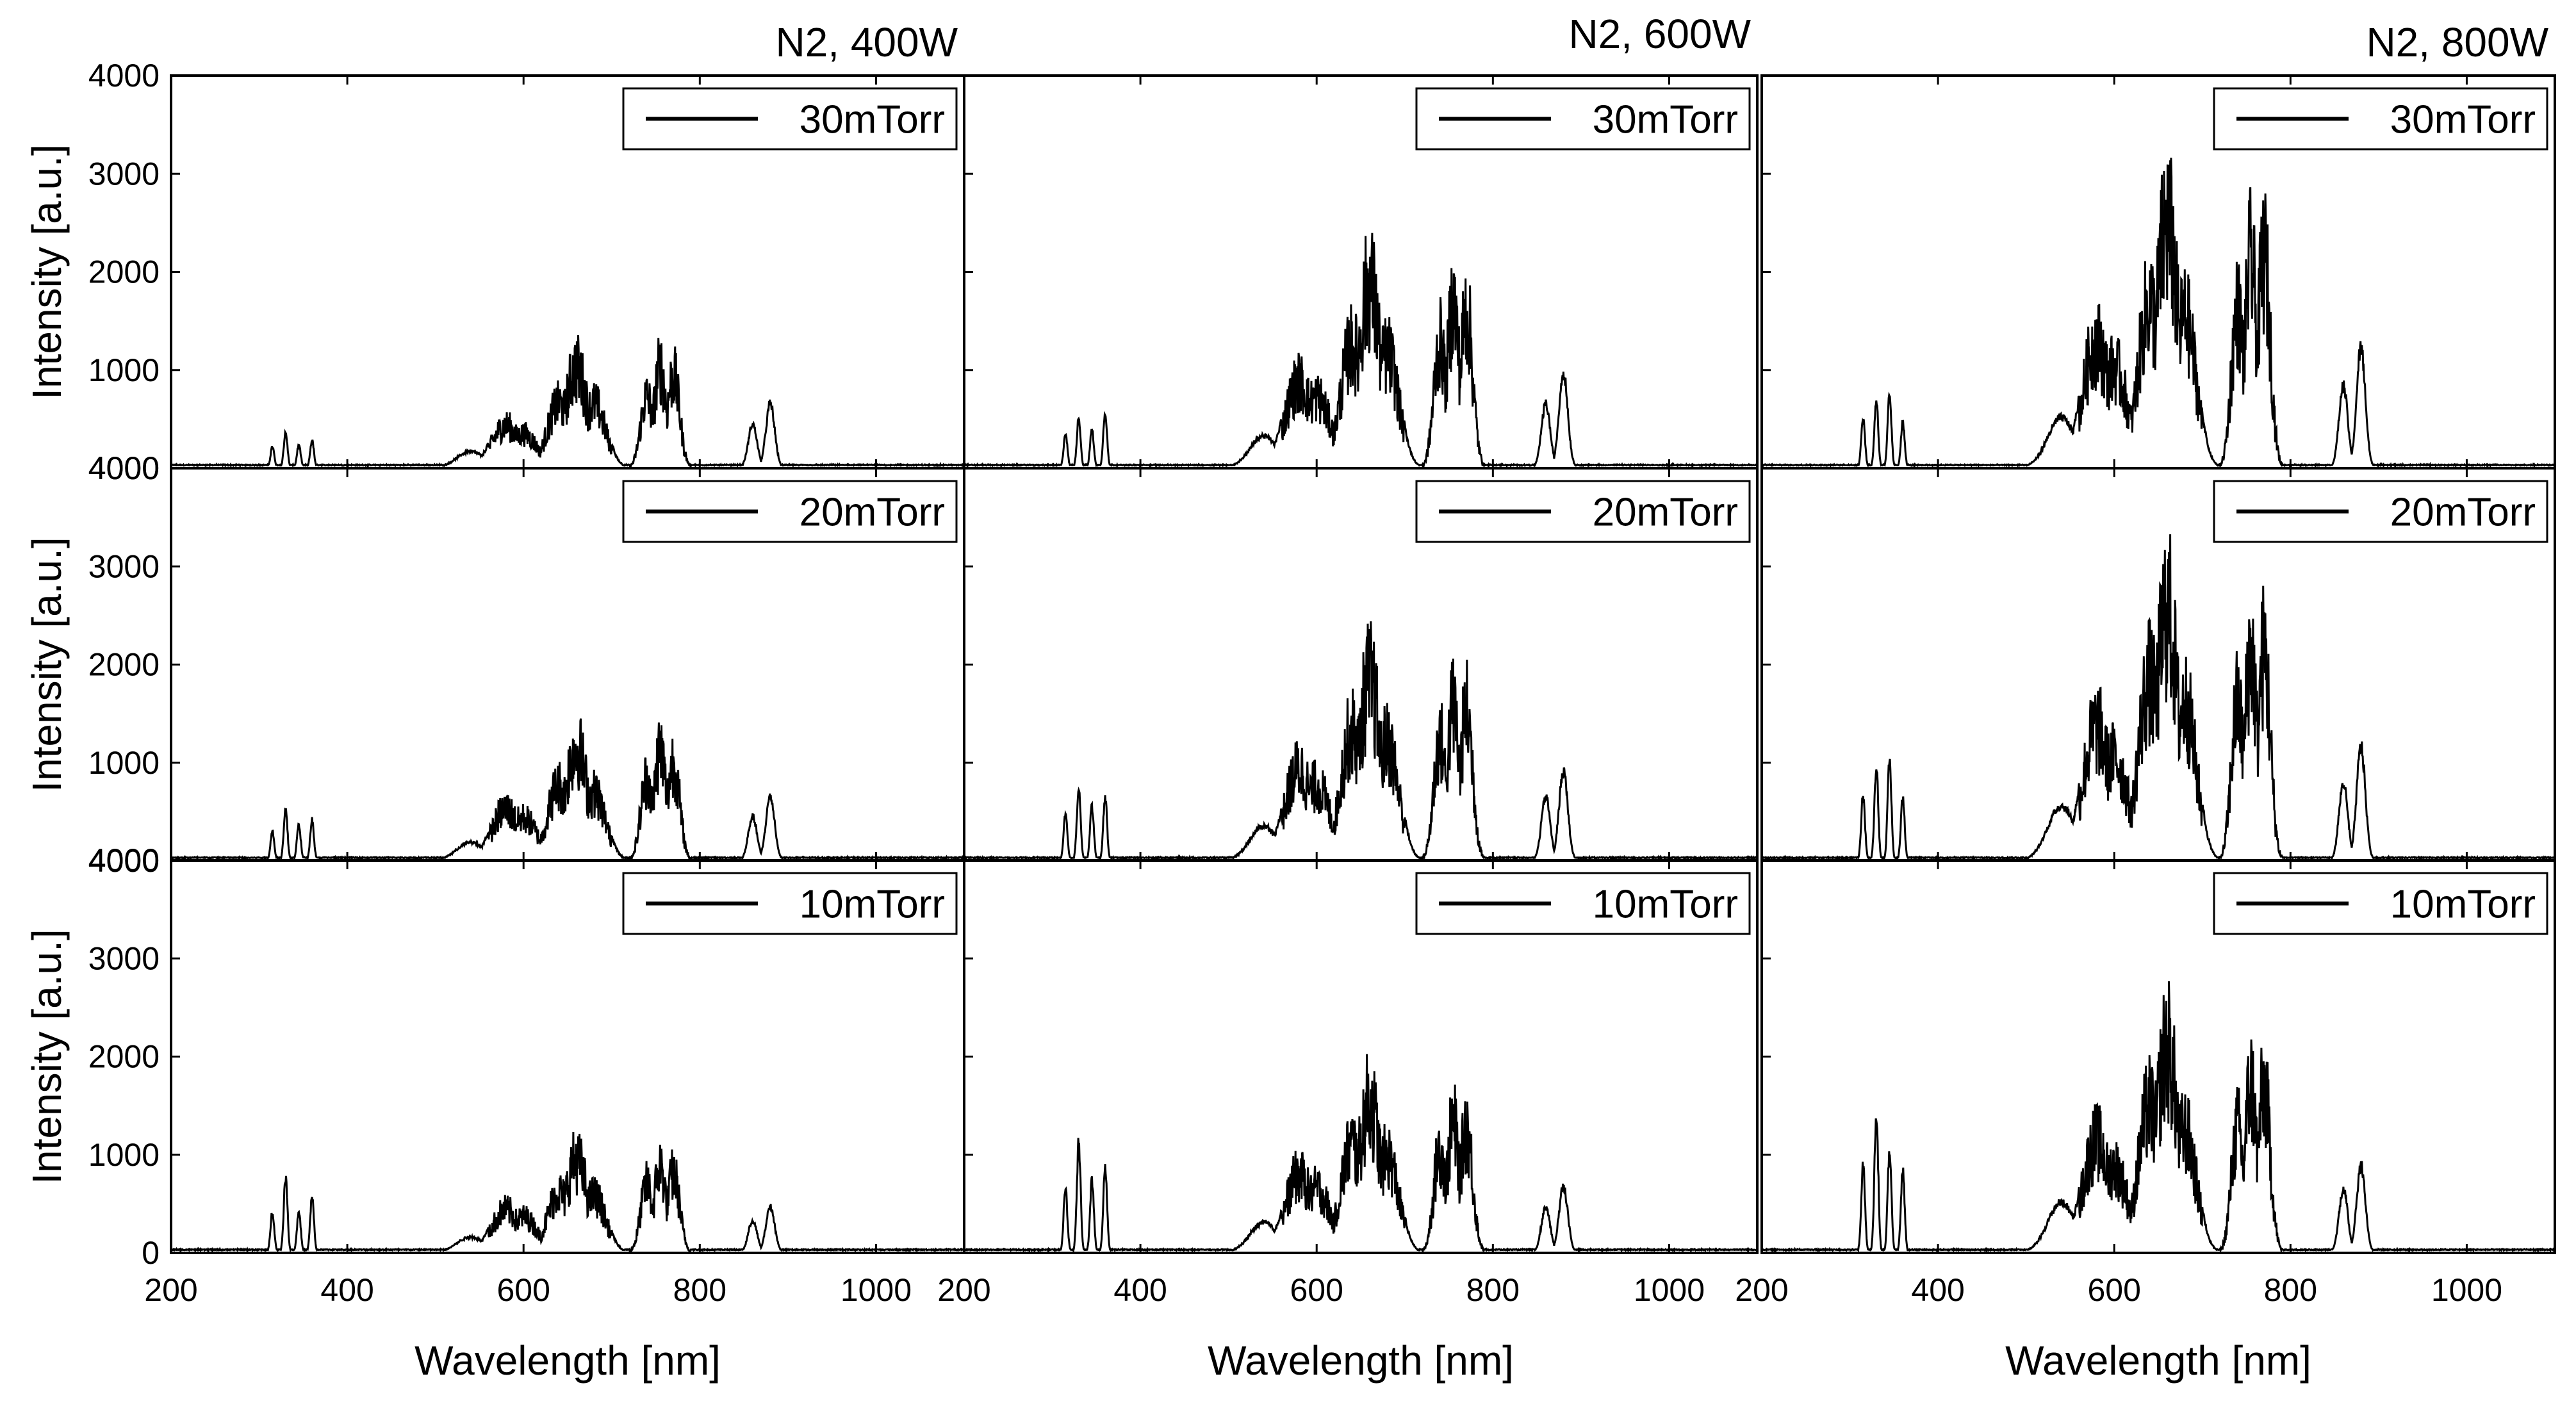 The image size is (2576, 1406). What do you see at coordinates (2457, 42) in the screenshot?
I see `panel-title: N2, 800W` at bounding box center [2457, 42].